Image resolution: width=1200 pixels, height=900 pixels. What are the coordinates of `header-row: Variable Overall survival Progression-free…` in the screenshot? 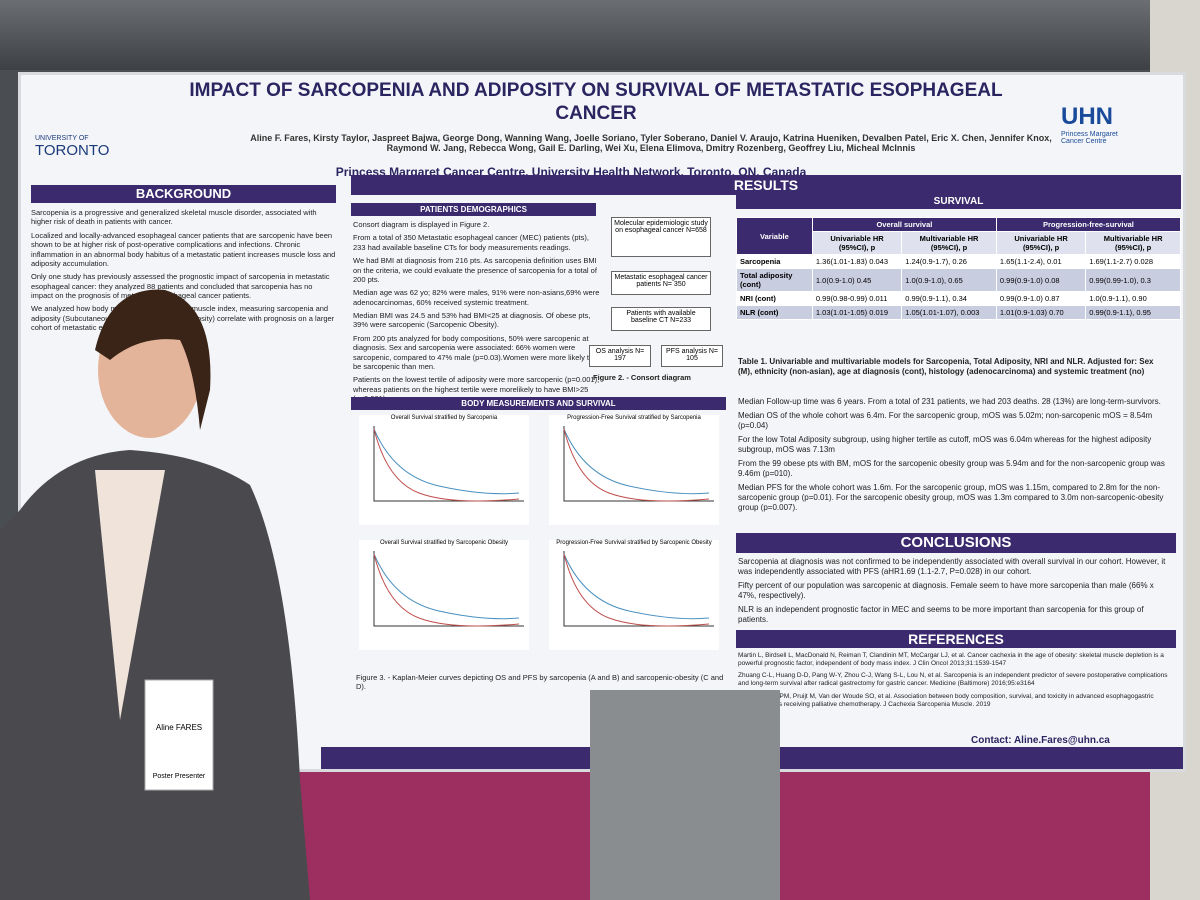 It's located at (959, 236).